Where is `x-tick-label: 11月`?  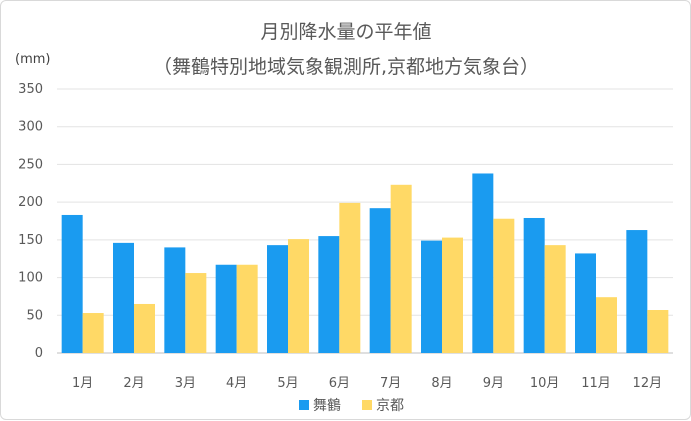 x-tick-label: 11月 is located at coordinates (596, 383).